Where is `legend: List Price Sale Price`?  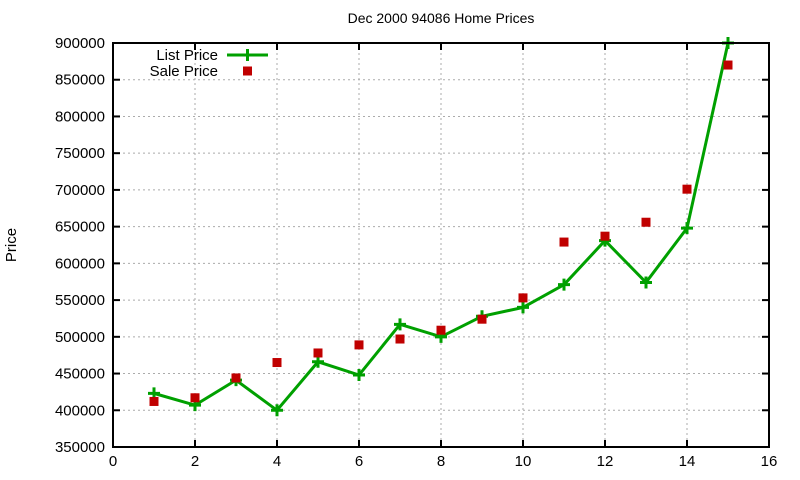 legend: List Price Sale Price is located at coordinates (209, 63).